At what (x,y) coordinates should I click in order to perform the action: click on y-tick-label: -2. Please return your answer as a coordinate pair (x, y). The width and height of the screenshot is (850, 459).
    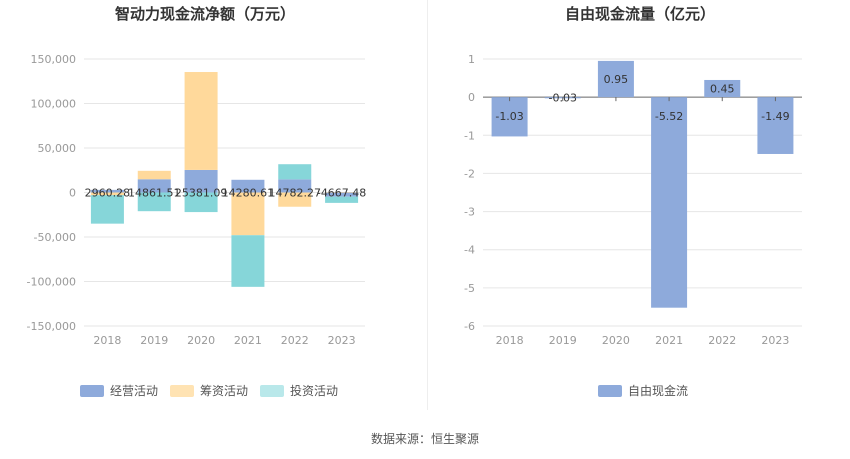
    Looking at the image, I should click on (469, 173).